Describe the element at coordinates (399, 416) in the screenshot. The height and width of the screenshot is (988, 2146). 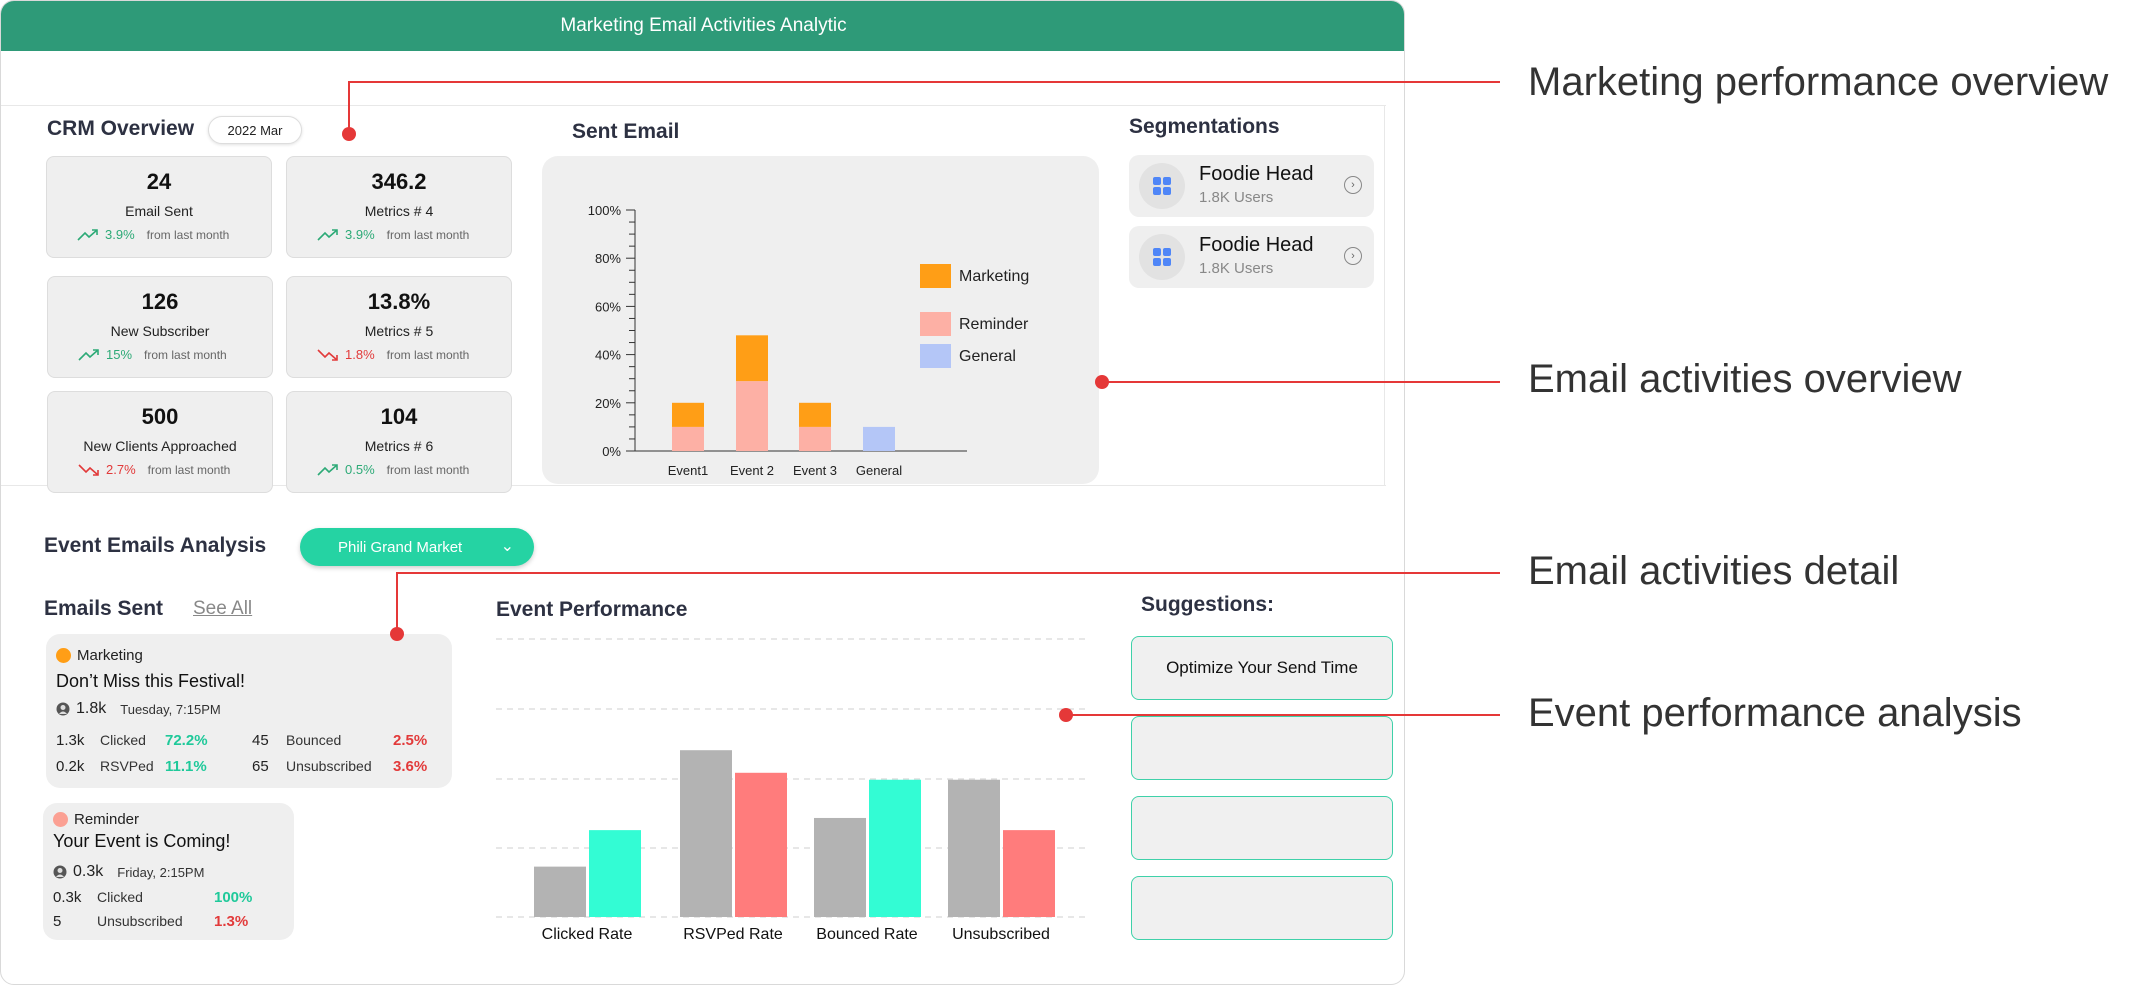
I see `kpi-value: 104` at that location.